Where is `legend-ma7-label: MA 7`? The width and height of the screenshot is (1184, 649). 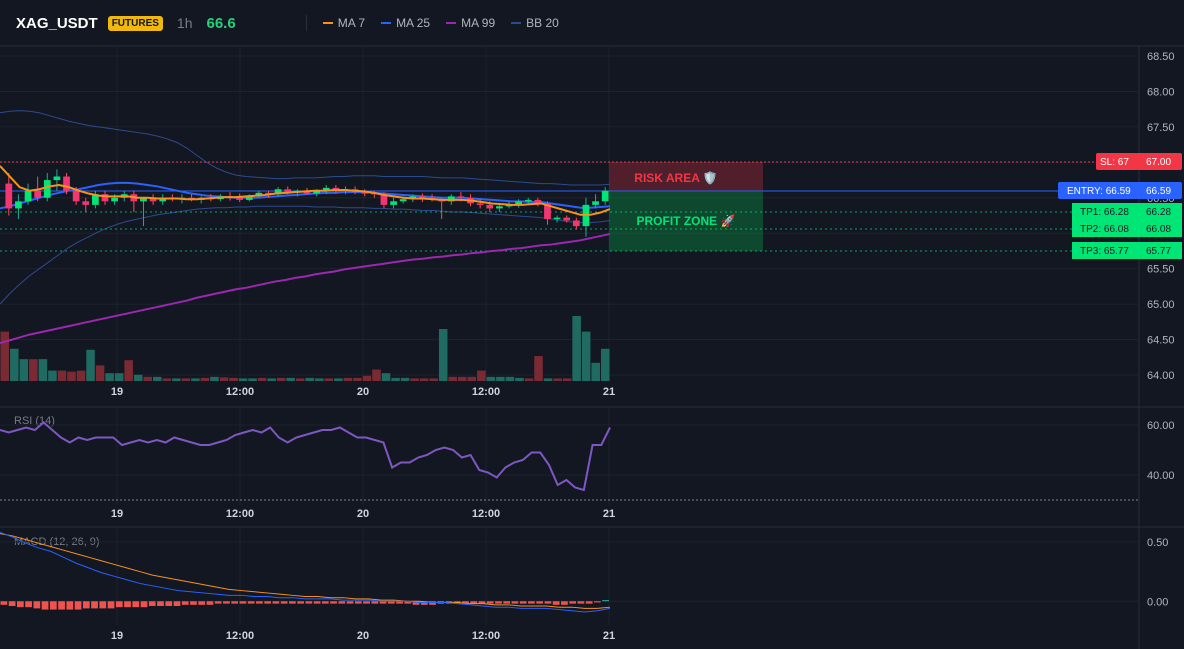
legend-ma7-label: MA 7 is located at coordinates (351, 23).